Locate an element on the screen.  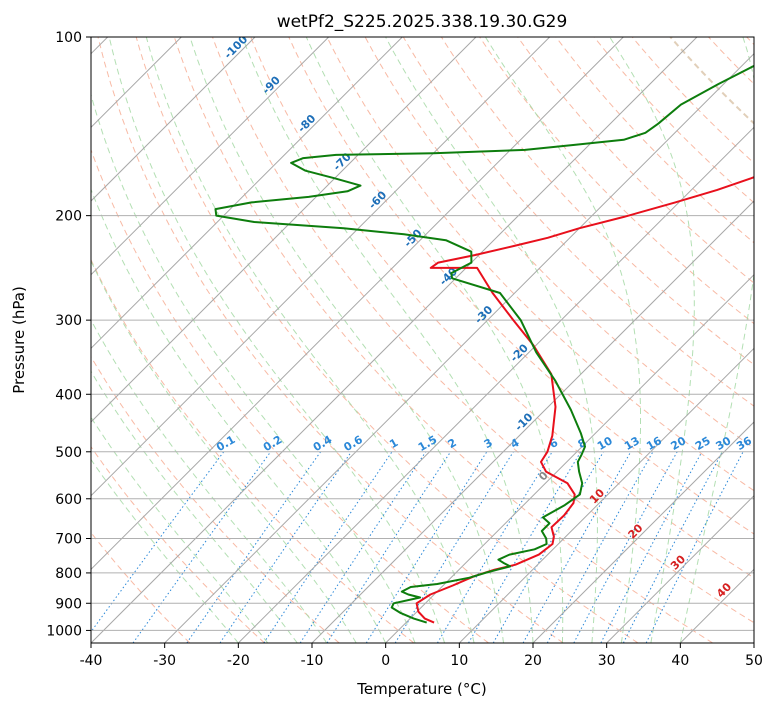
y-tick-label: 100 is located at coordinates (68, 38).